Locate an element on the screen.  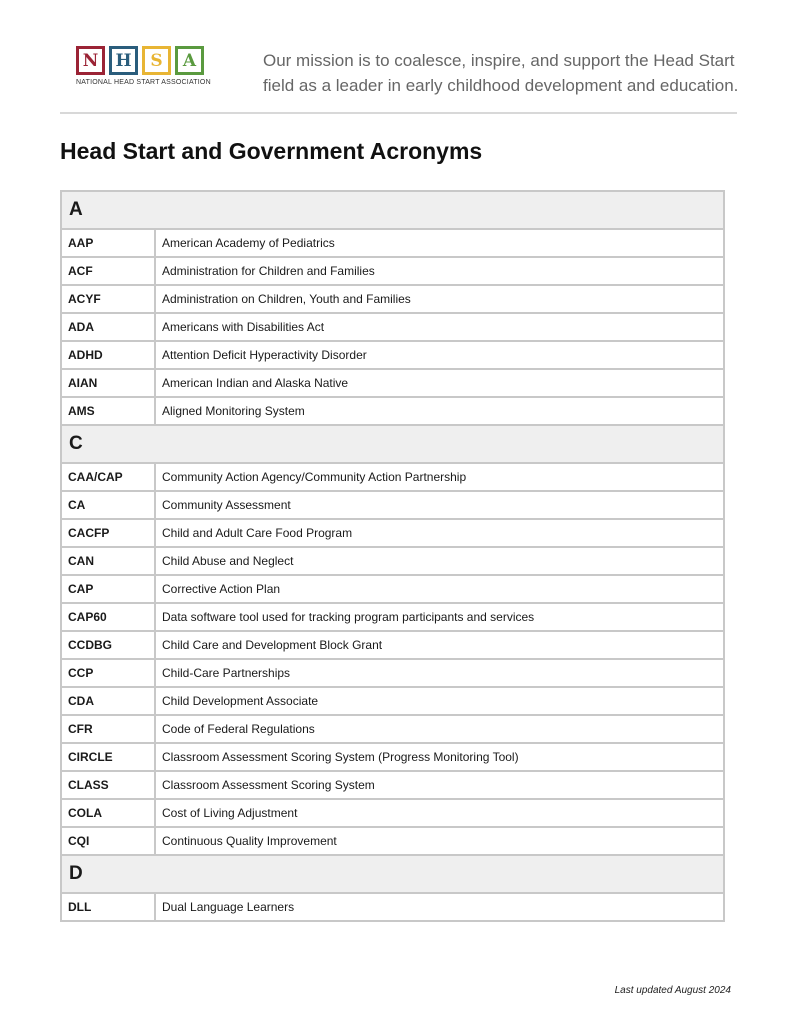
table-row: AIAN American Indian and Alaska Native is located at coordinates (392, 383).